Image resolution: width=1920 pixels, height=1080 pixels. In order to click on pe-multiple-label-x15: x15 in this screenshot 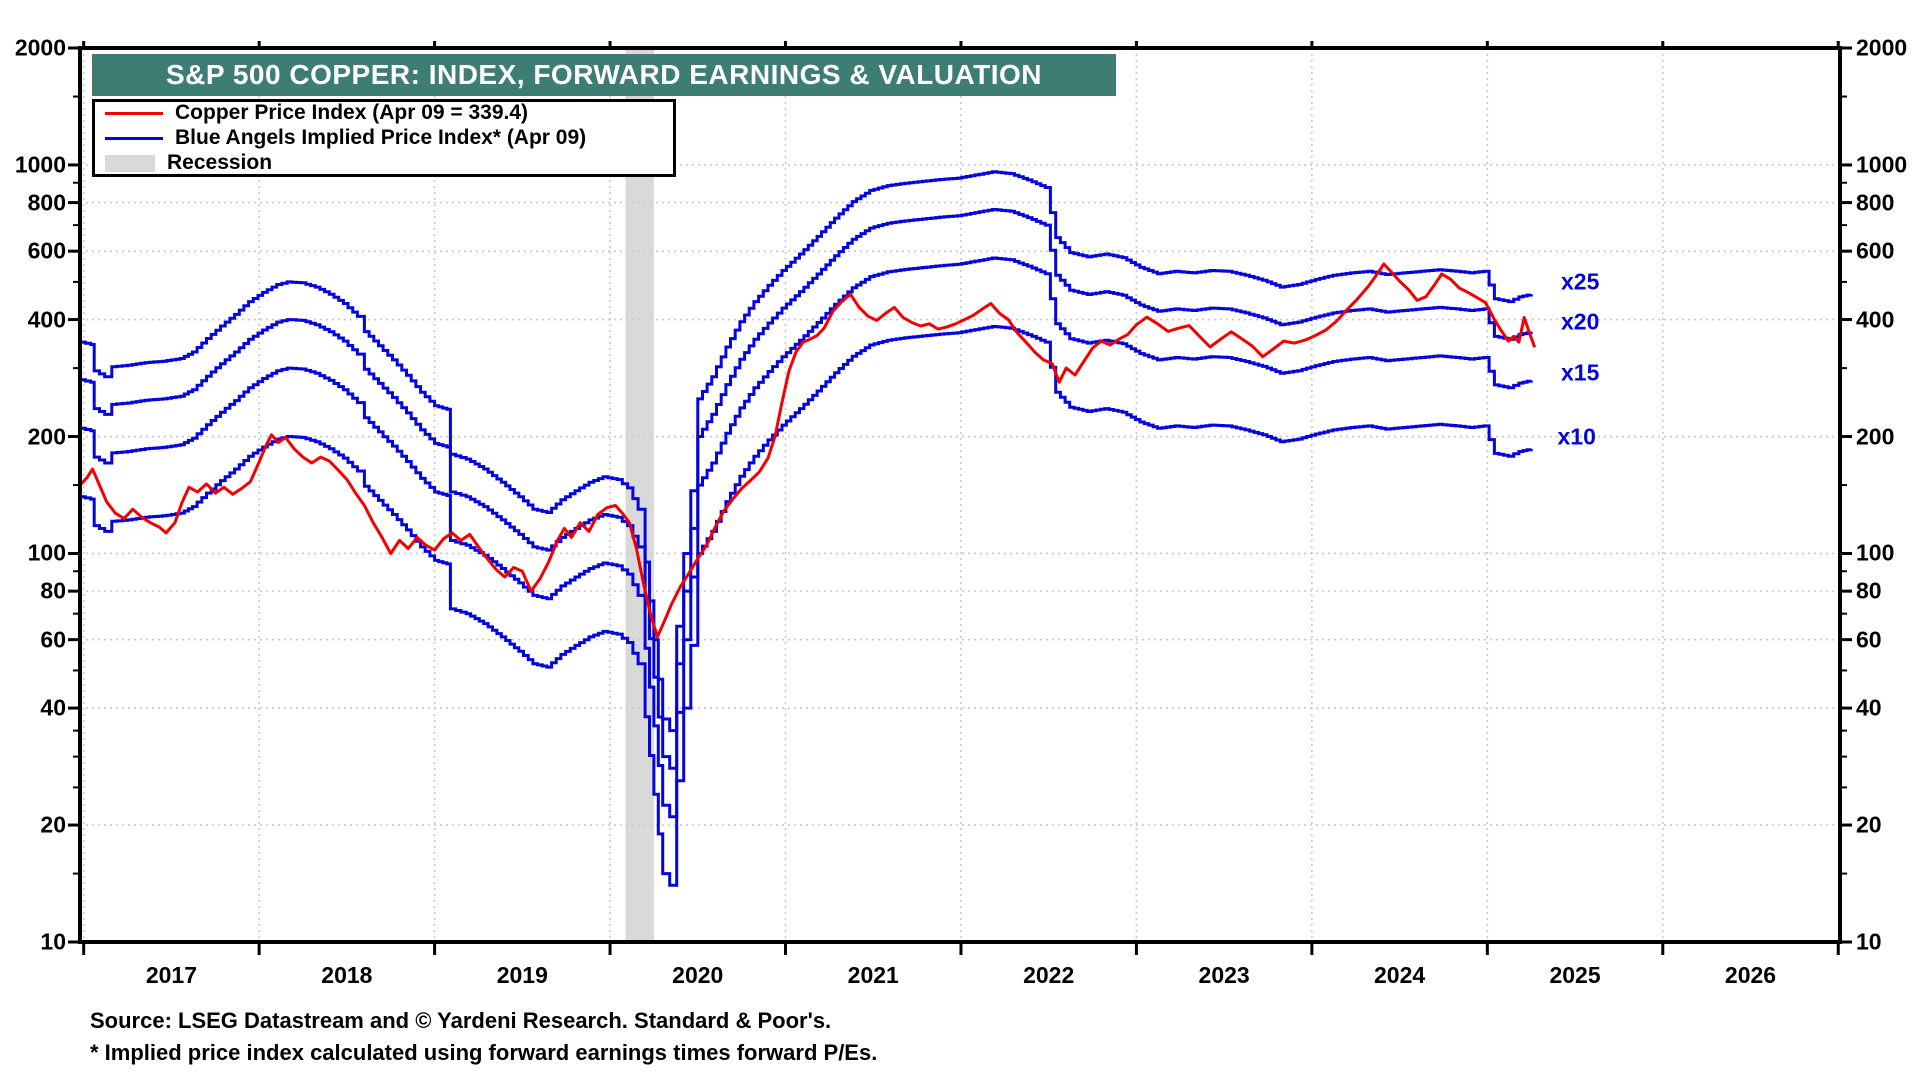, I will do `click(1580, 372)`.